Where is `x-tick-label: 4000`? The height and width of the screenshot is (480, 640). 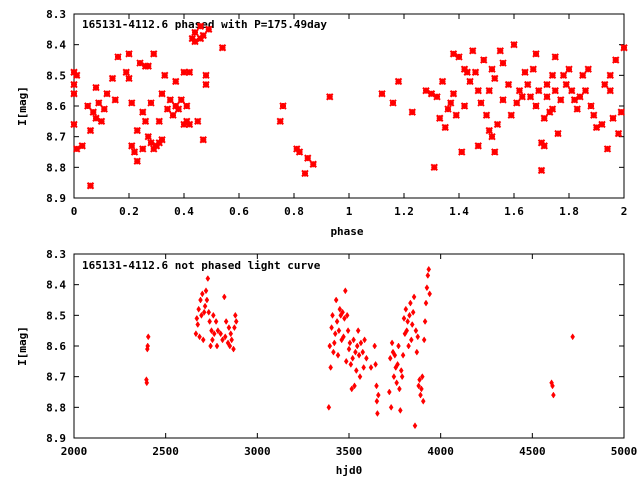 x-tick-label: 4000 is located at coordinates (440, 451).